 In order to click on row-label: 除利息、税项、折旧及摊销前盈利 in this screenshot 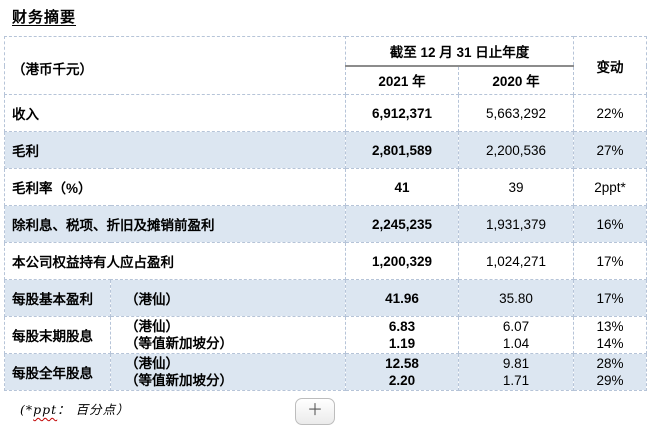, I will do `click(175, 224)`.